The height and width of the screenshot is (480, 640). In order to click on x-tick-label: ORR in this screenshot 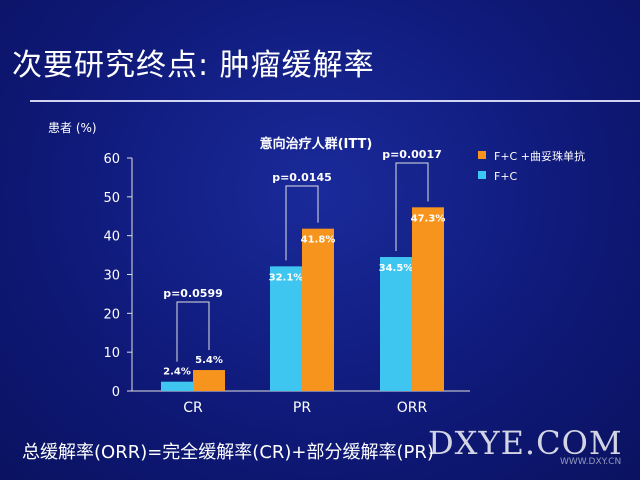, I will do `click(412, 408)`.